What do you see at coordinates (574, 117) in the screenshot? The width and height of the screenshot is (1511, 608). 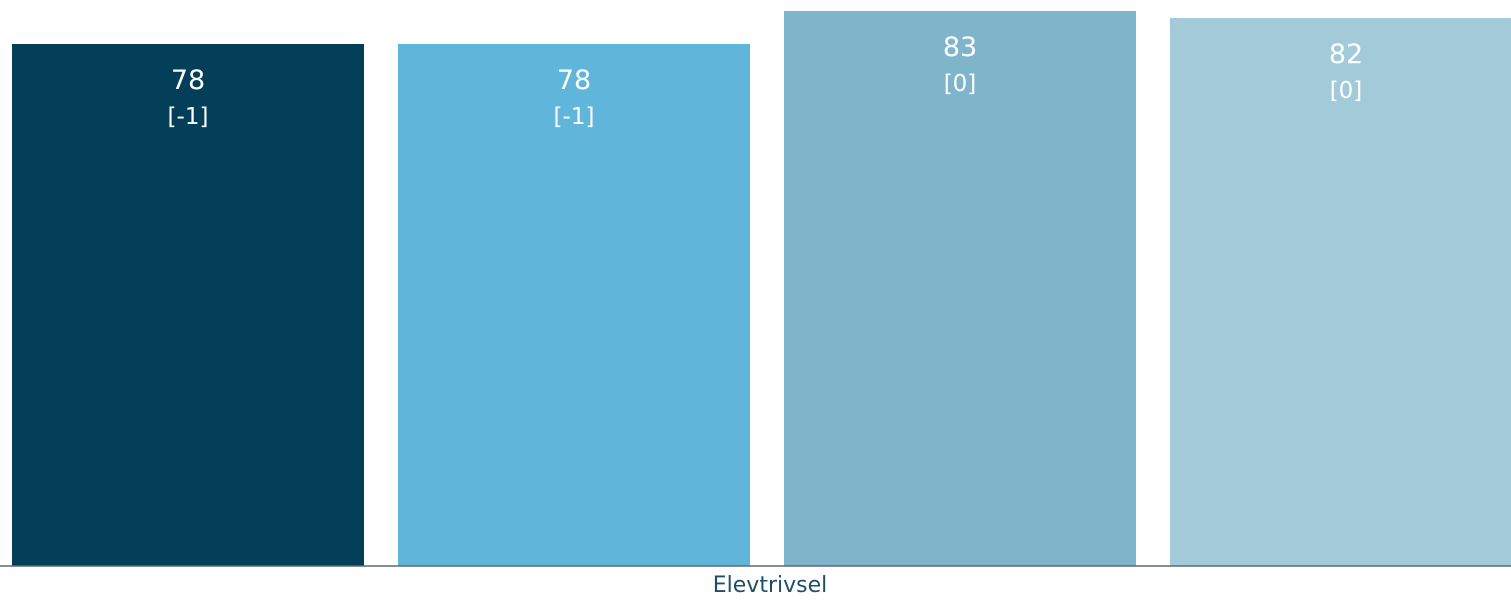 I see `bar-2-change-label: [-1]` at bounding box center [574, 117].